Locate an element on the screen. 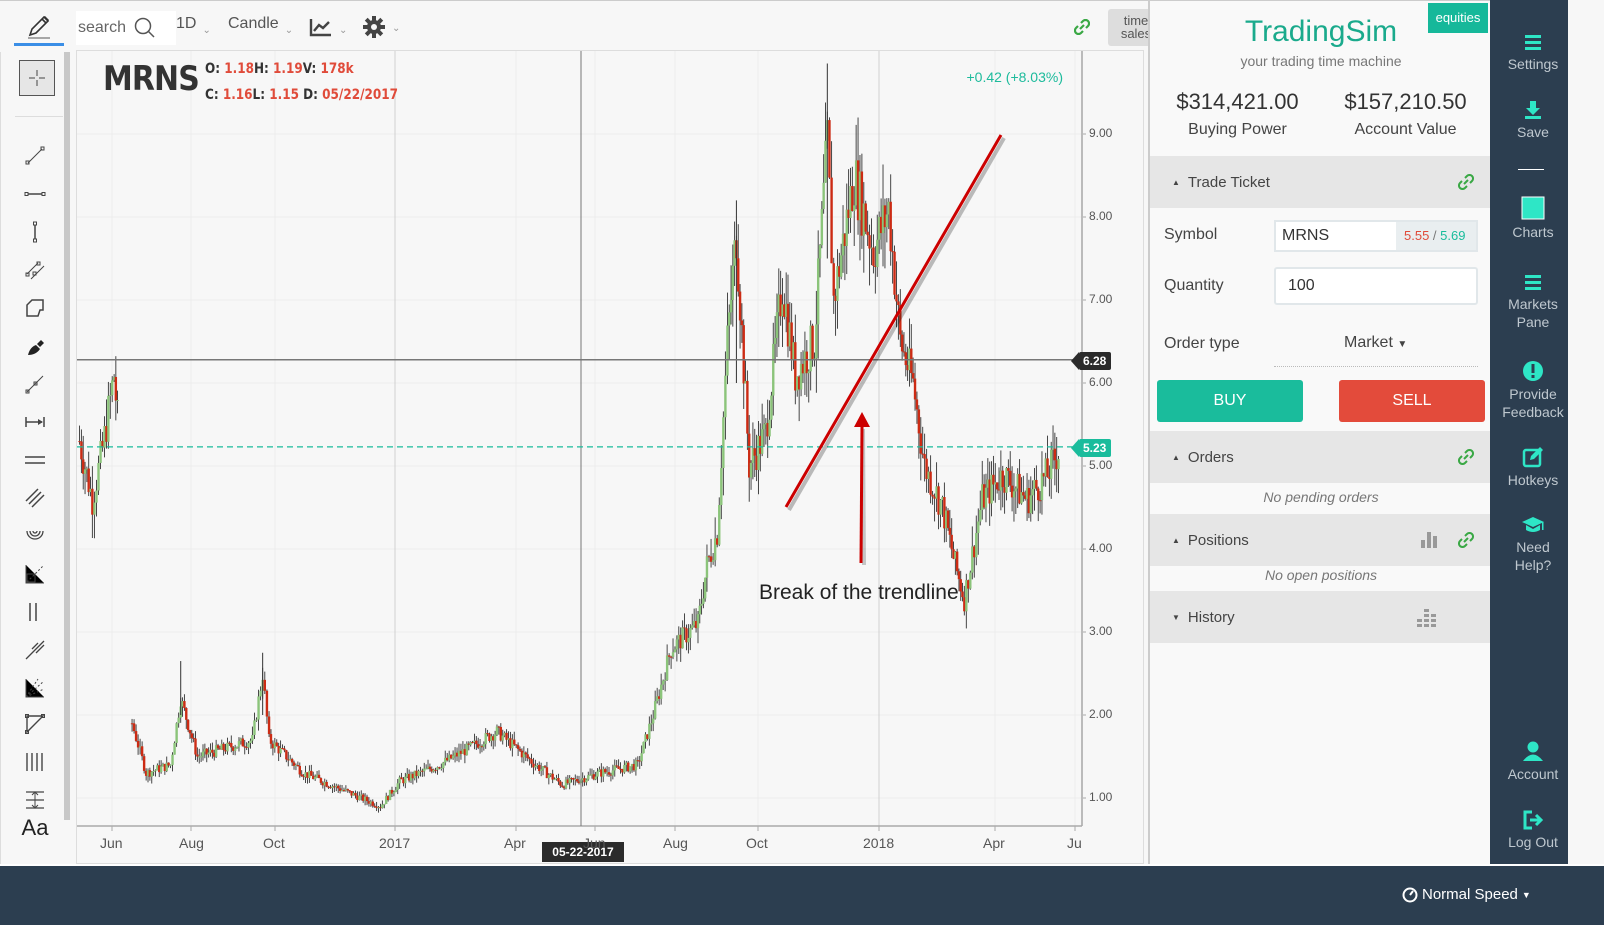 Image resolution: width=1604 pixels, height=925 pixels. search-icon is located at coordinates (145, 28).